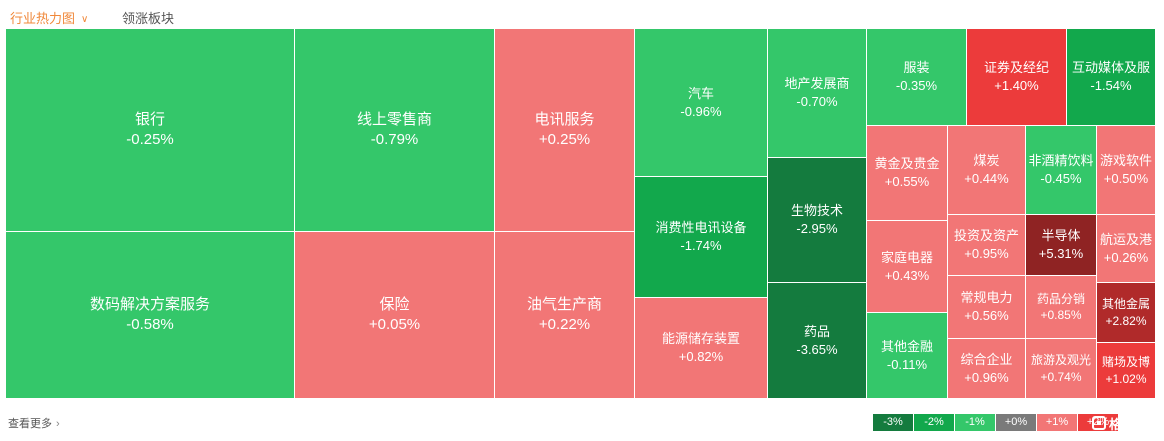 The image size is (1164, 441). I want to click on heatmap-cell: 地产发展商 -0.70%, so click(817, 93).